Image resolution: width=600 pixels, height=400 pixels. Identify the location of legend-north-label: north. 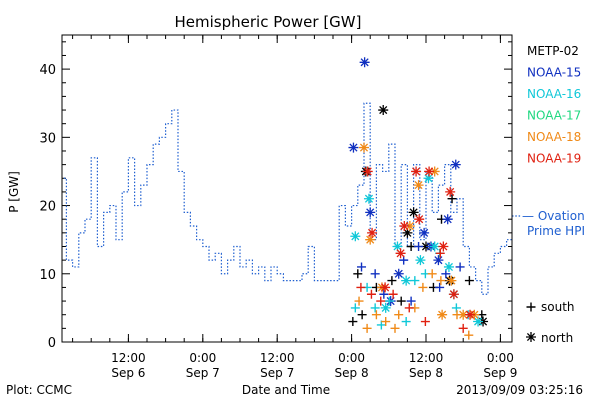
(557, 338).